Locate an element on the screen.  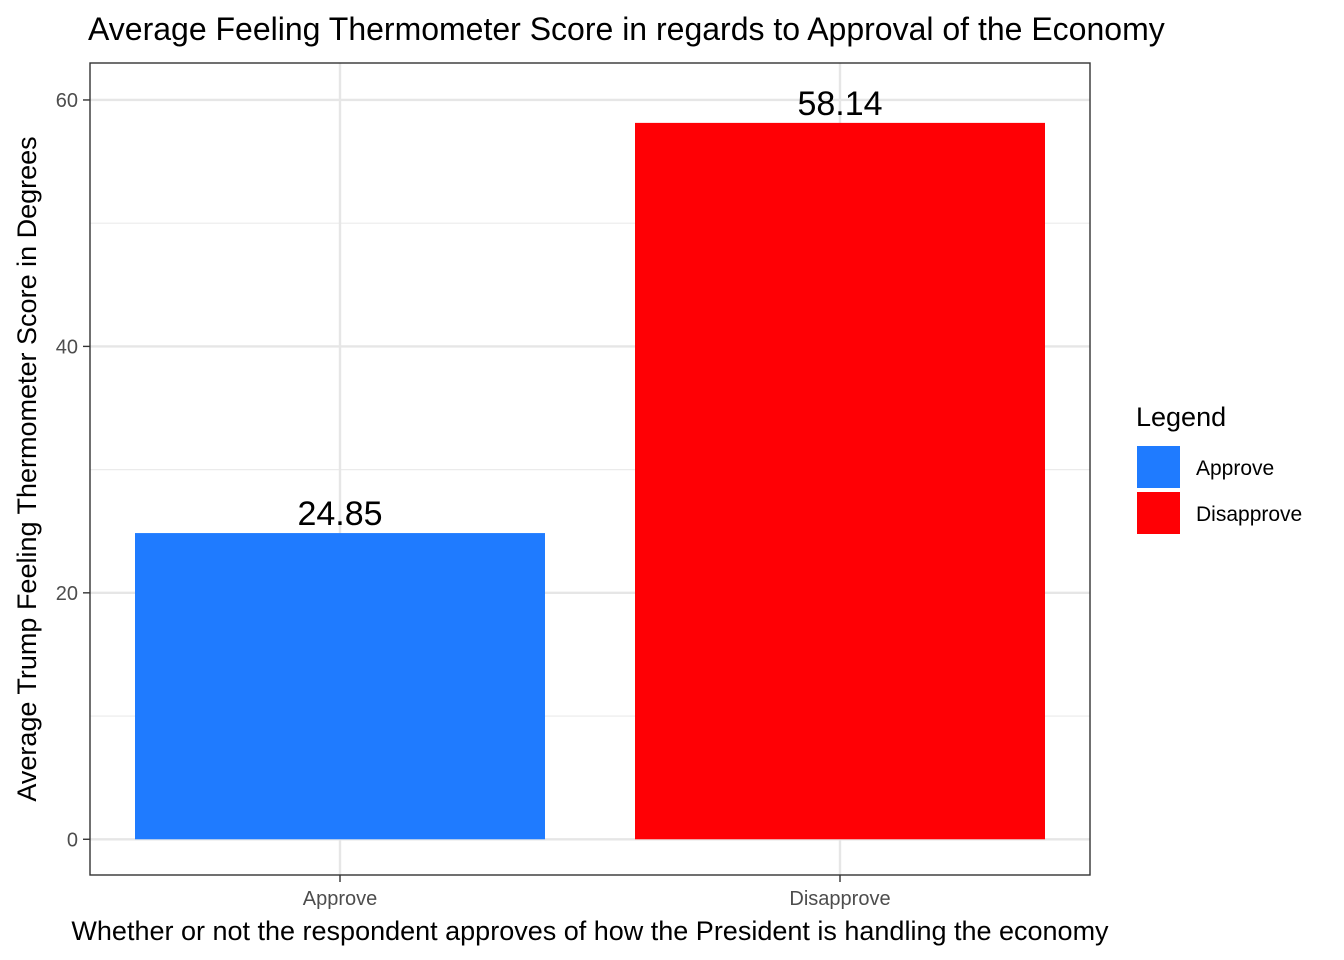
legend-title: Legend is located at coordinates (1181, 417).